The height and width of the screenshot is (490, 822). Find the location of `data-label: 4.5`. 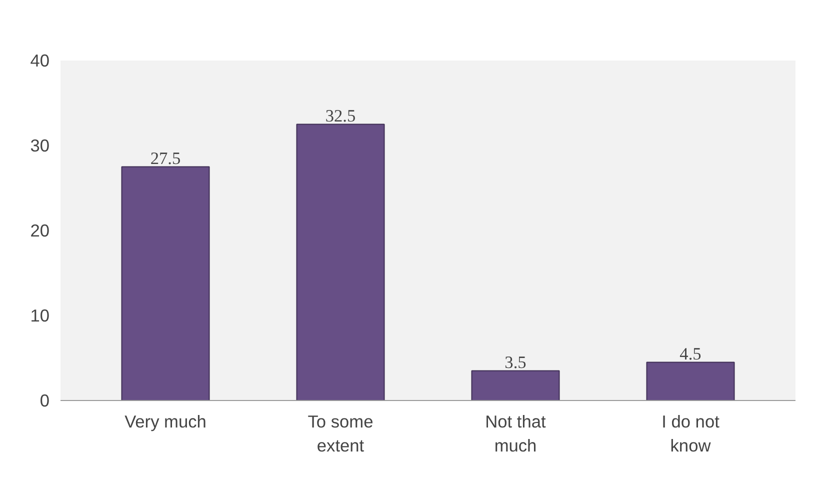

data-label: 4.5 is located at coordinates (691, 354).